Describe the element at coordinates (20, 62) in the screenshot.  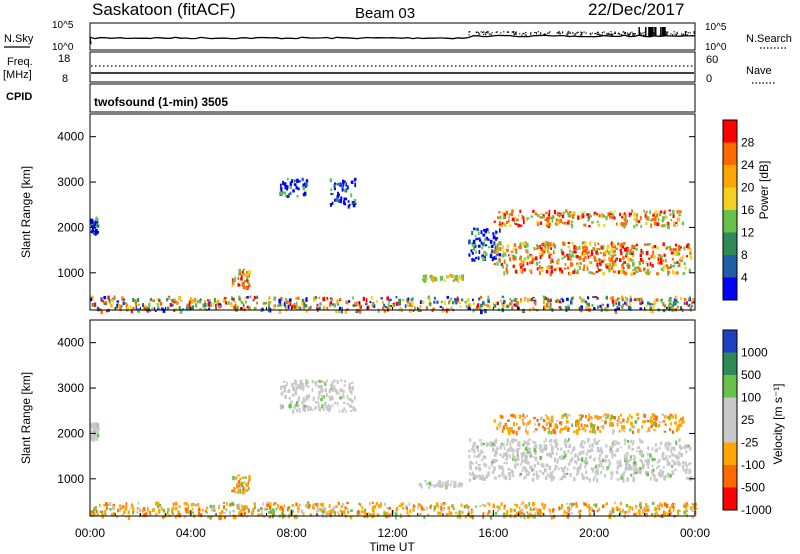
I see `freq-label: Freq.` at that location.